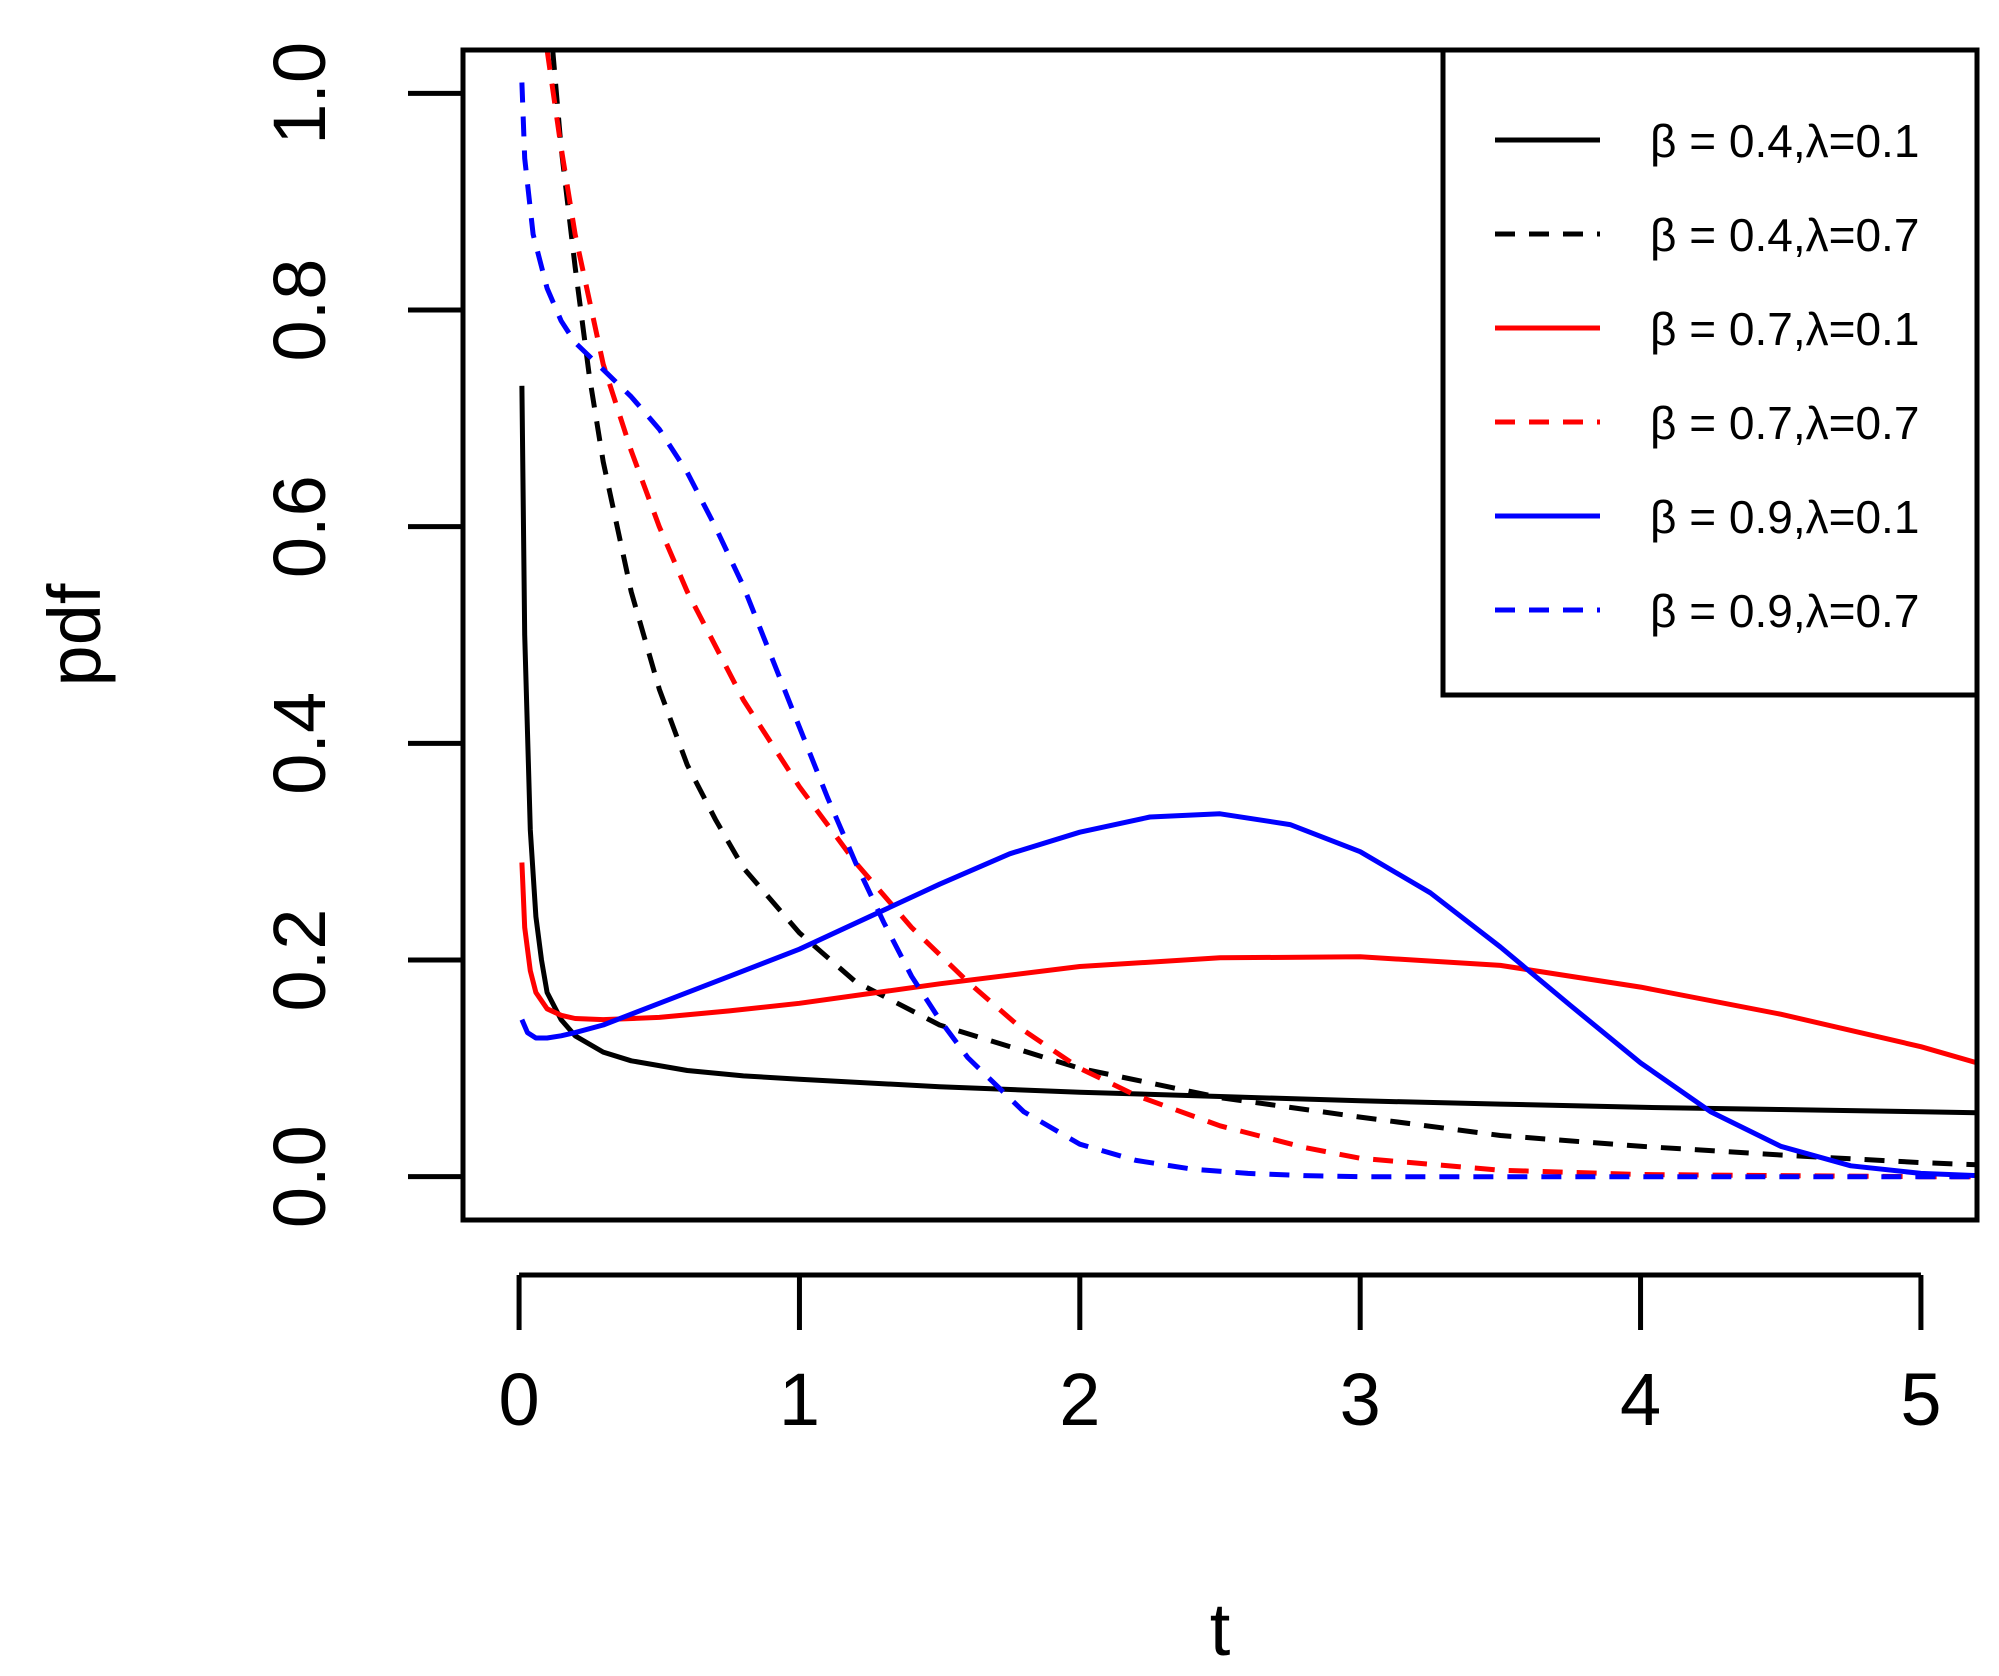 The height and width of the screenshot is (1676, 1999). I want to click on legend-label: β = 0.7,λ=0.7, so click(1784, 423).